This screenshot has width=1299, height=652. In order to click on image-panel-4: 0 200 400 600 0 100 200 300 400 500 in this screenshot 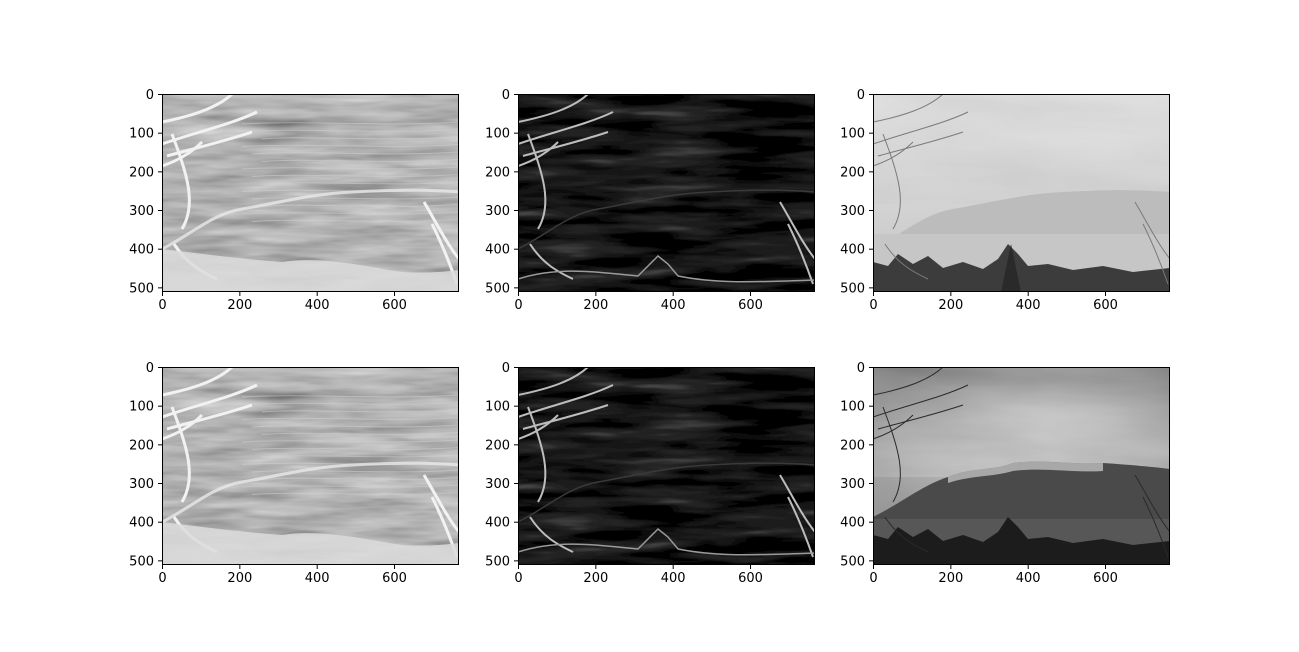, I will do `click(294, 473)`.